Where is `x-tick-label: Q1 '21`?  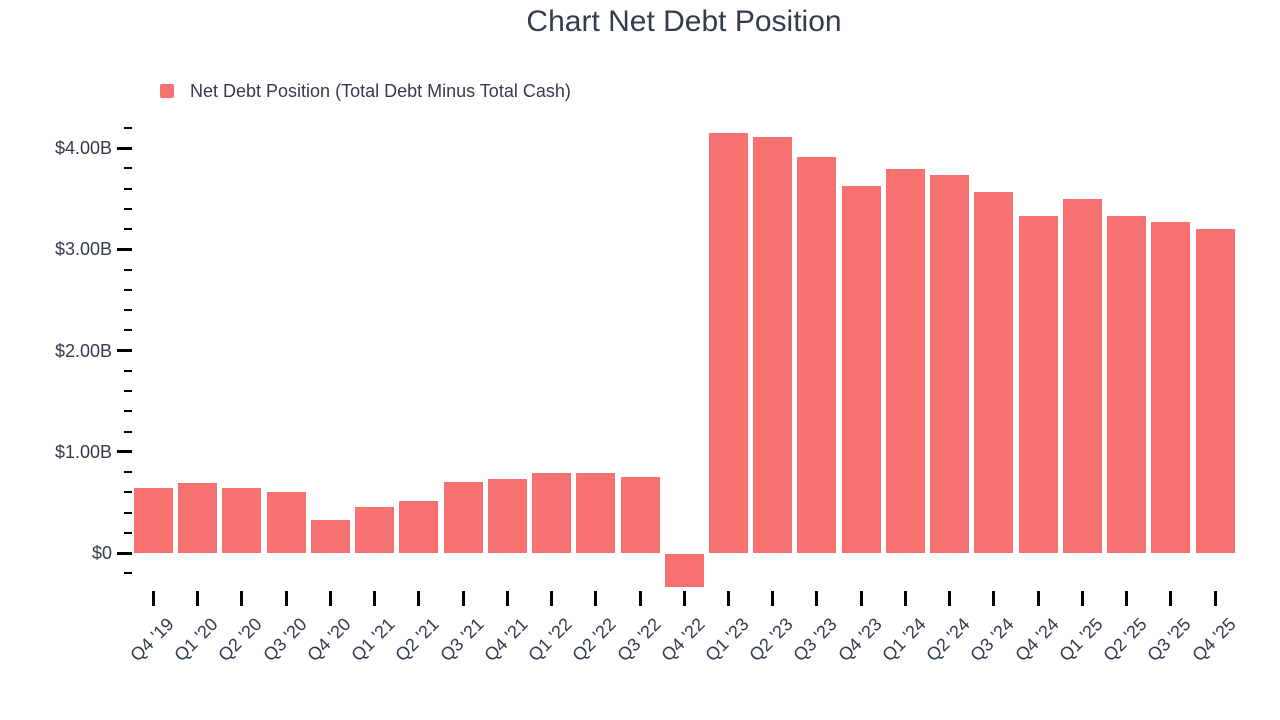 x-tick-label: Q1 '21 is located at coordinates (373, 640).